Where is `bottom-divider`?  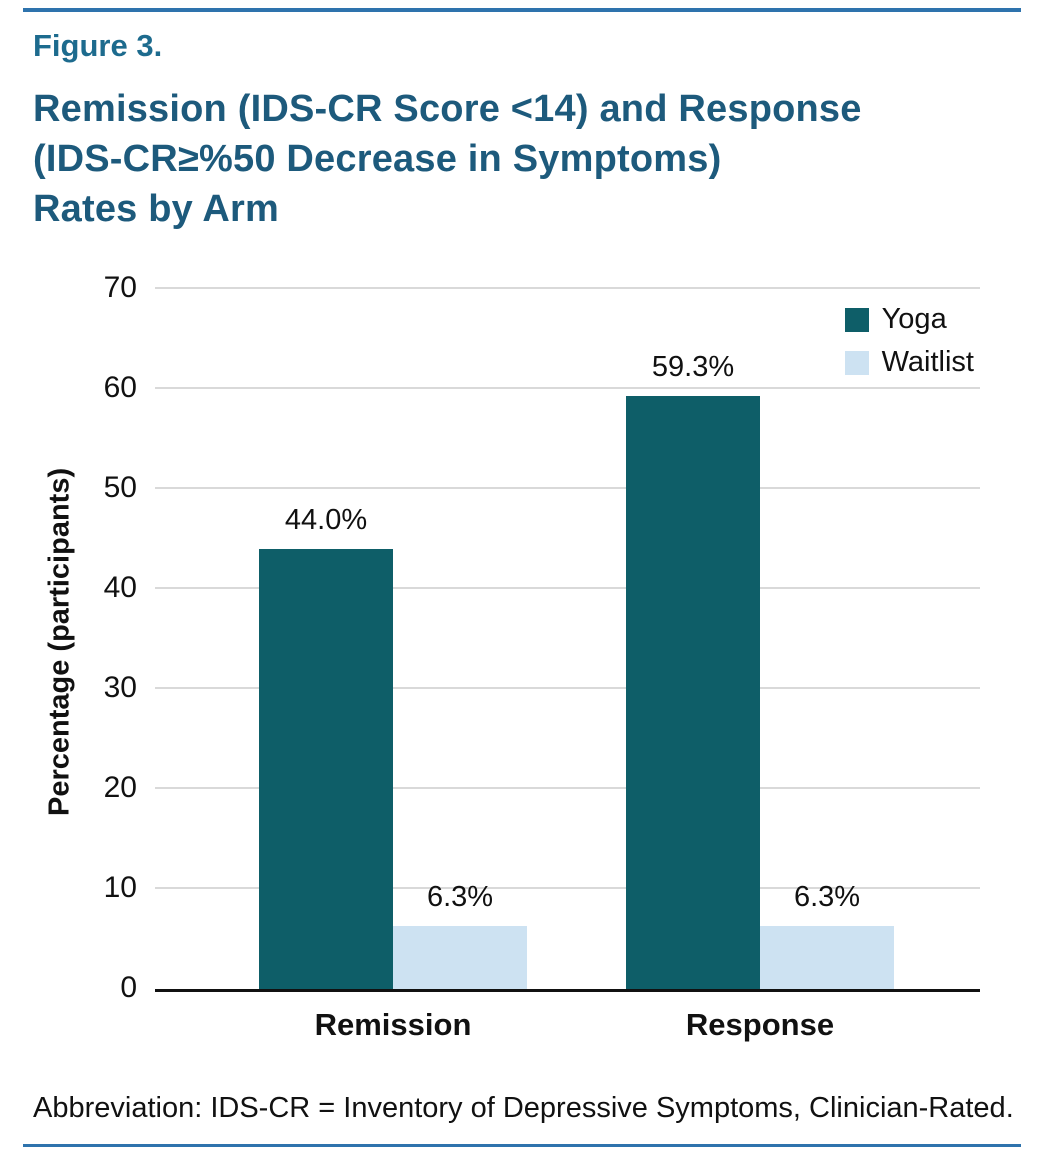 bottom-divider is located at coordinates (522, 1145).